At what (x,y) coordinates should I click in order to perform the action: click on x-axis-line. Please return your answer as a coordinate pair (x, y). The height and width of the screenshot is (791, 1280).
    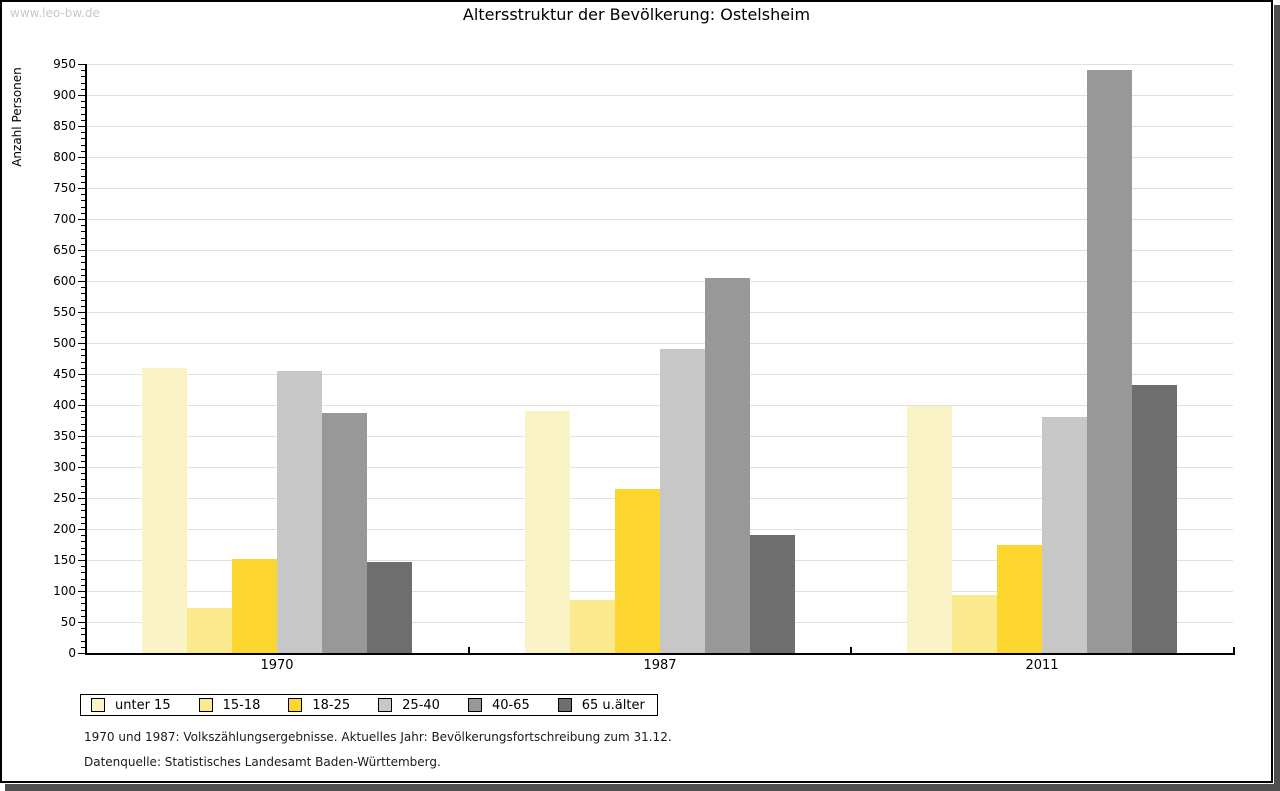
    Looking at the image, I should click on (660, 654).